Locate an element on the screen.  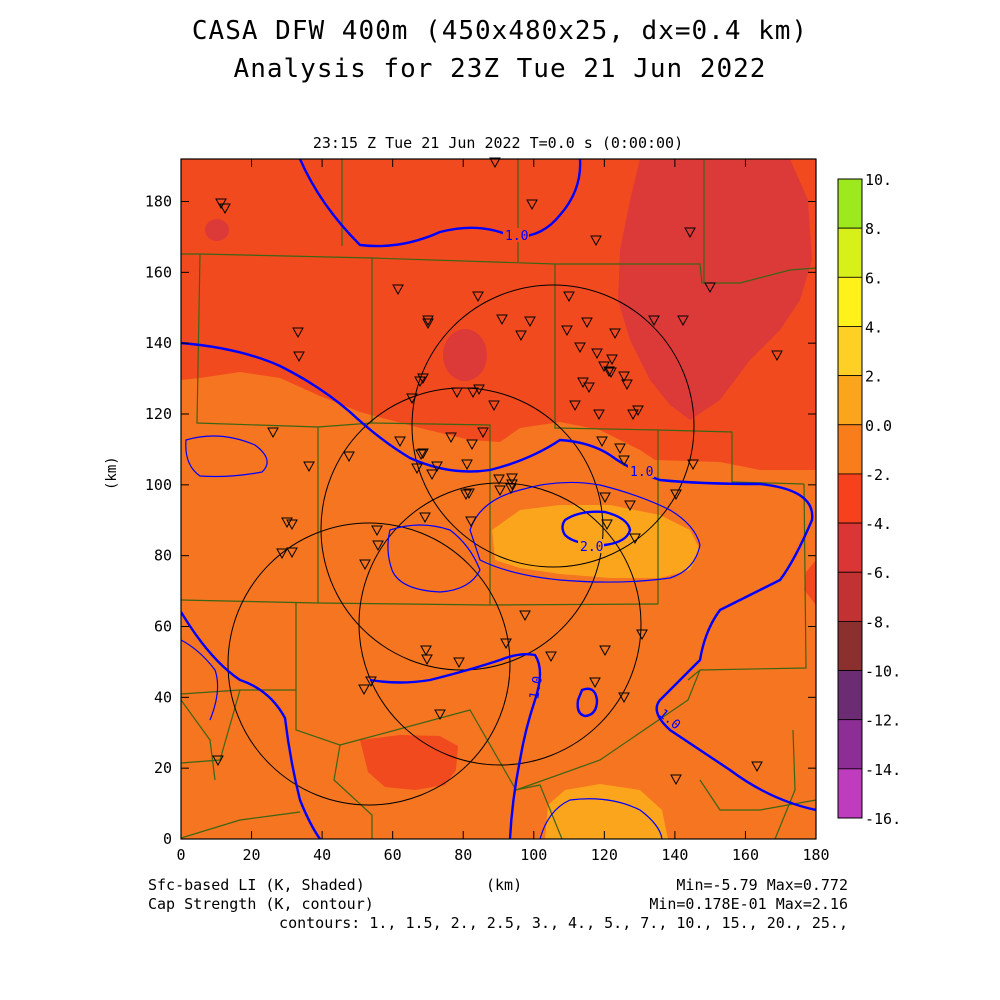
x-tick-label: 120 is located at coordinates (604, 855).